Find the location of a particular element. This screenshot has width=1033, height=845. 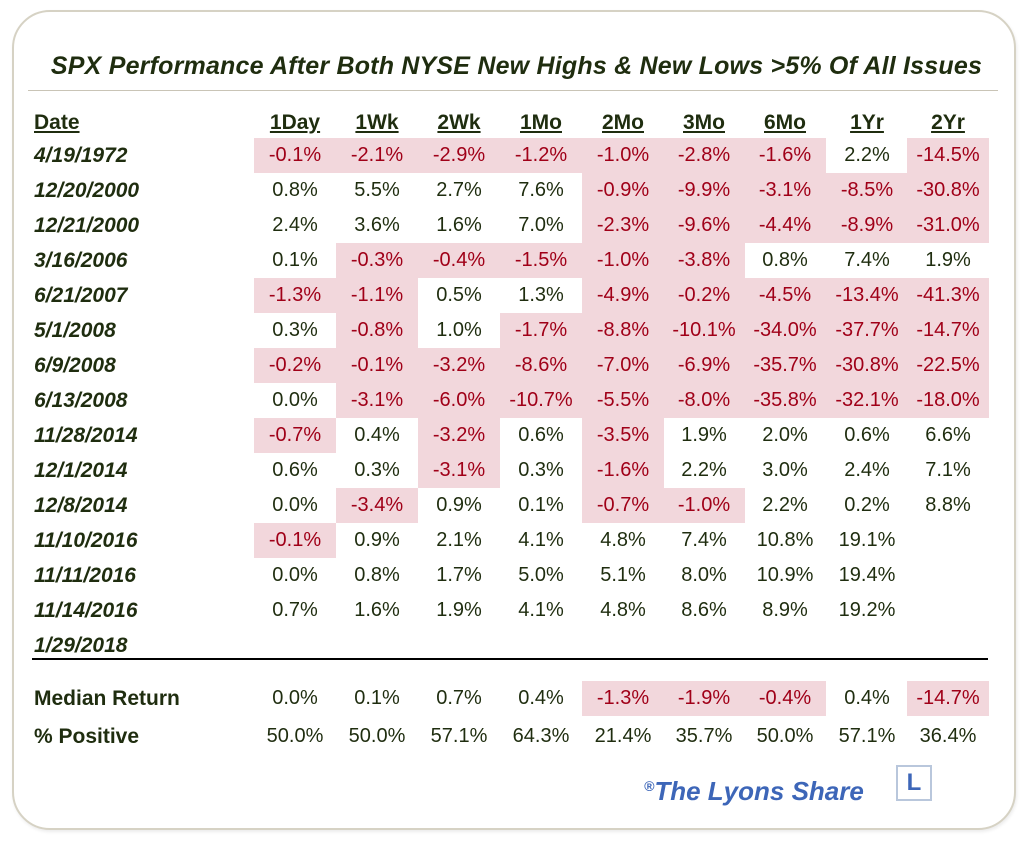

table-cell: 0.5% is located at coordinates (459, 295).